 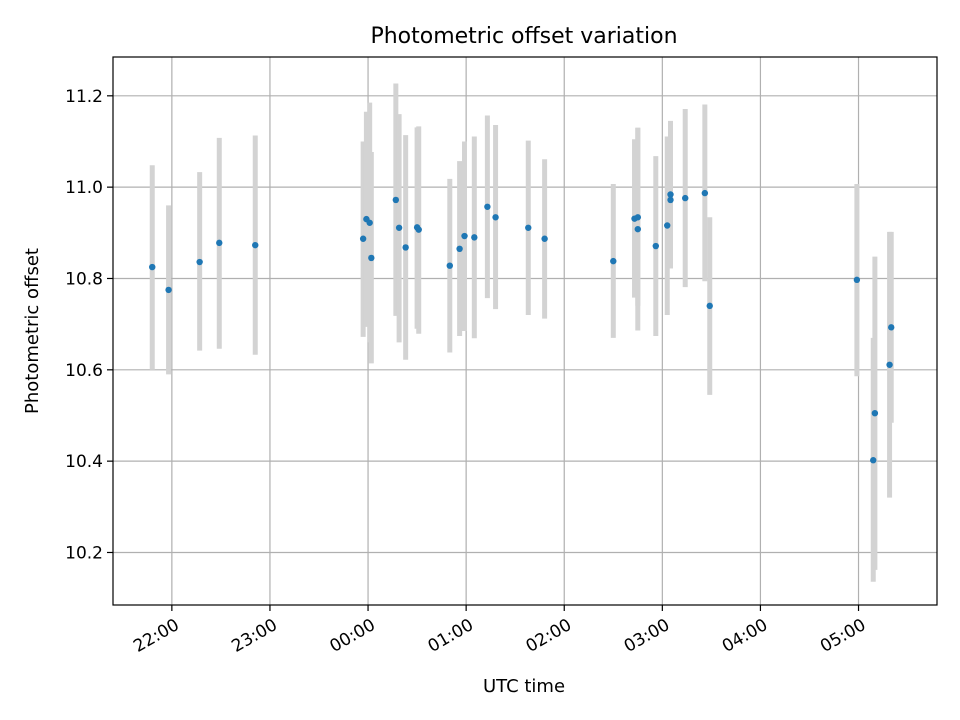 What do you see at coordinates (523, 36) in the screenshot?
I see `chart-title: Photometric offset variation` at bounding box center [523, 36].